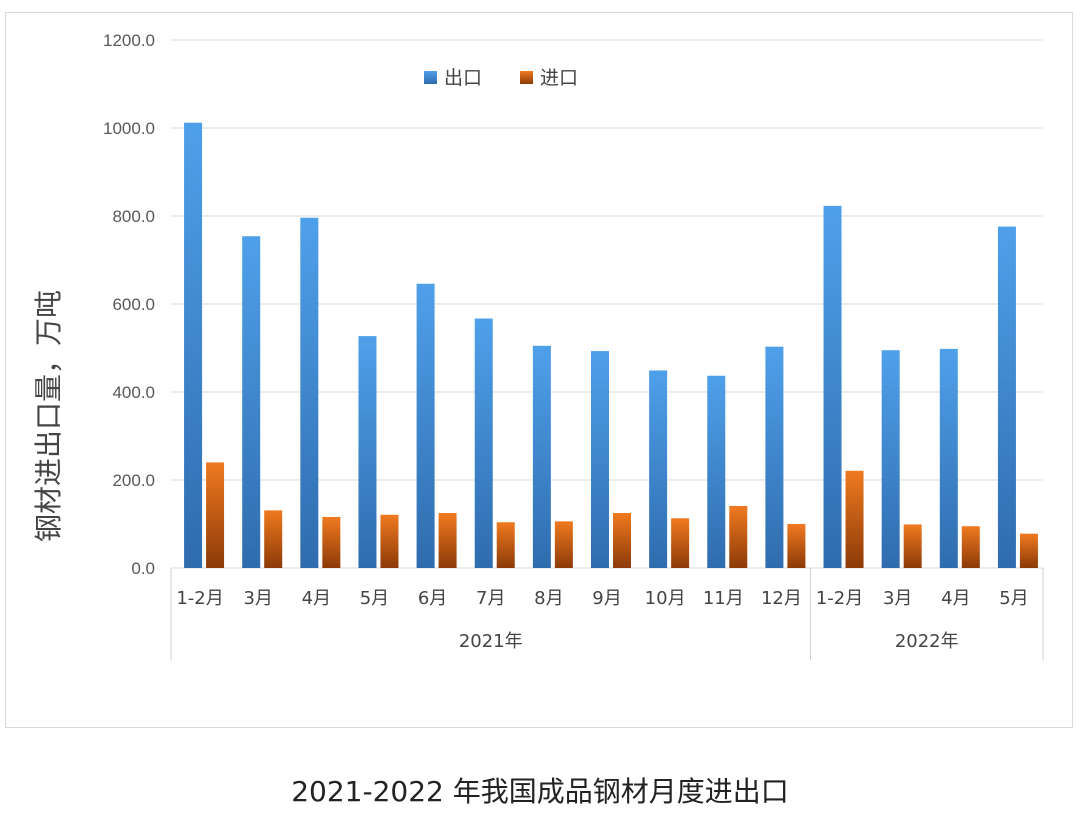 The width and height of the screenshot is (1080, 814). I want to click on x-tick-label: 8月, so click(548, 598).